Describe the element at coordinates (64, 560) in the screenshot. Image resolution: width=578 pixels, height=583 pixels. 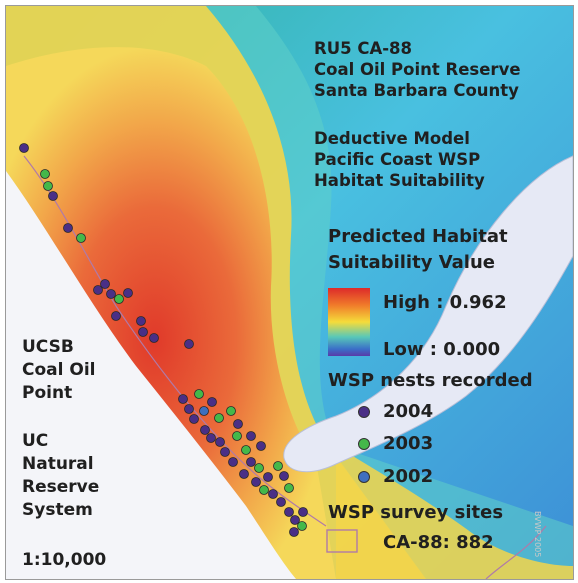
I see `map-scale: 1:10,000` at that location.